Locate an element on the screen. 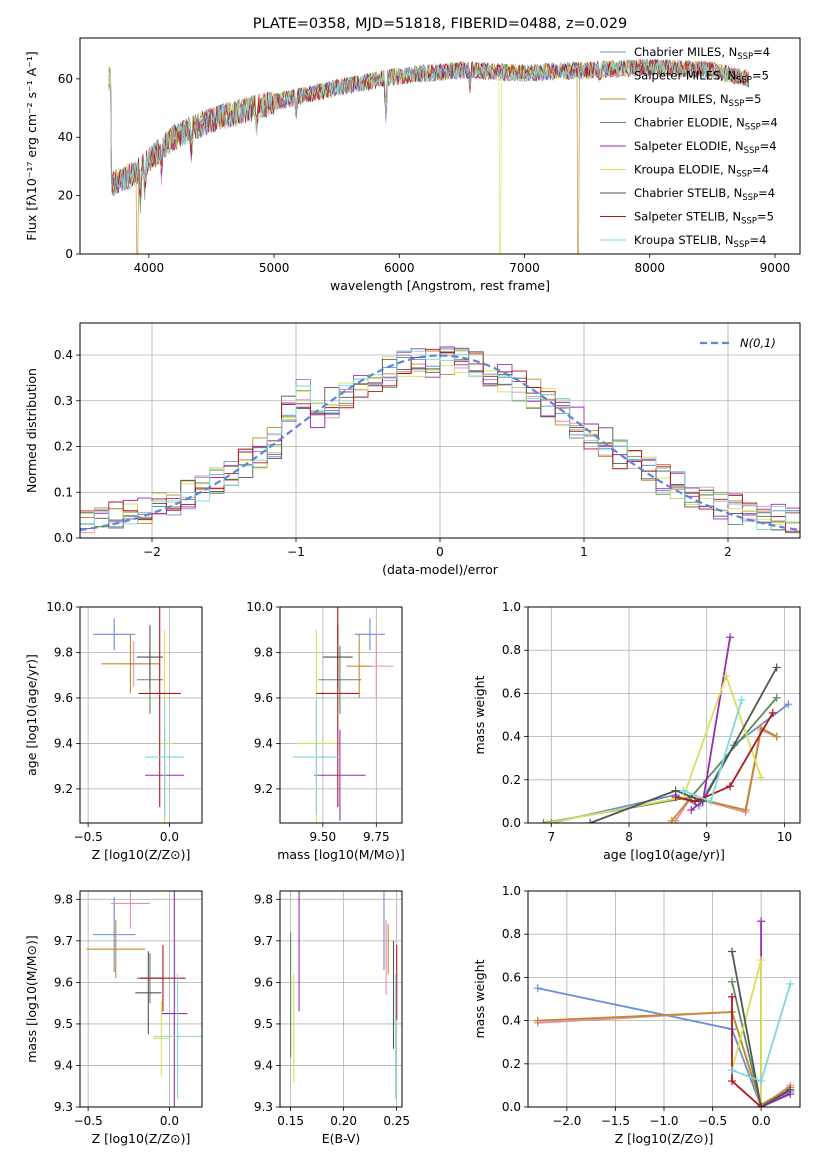  spectrum-series is located at coordinates (429, 156).